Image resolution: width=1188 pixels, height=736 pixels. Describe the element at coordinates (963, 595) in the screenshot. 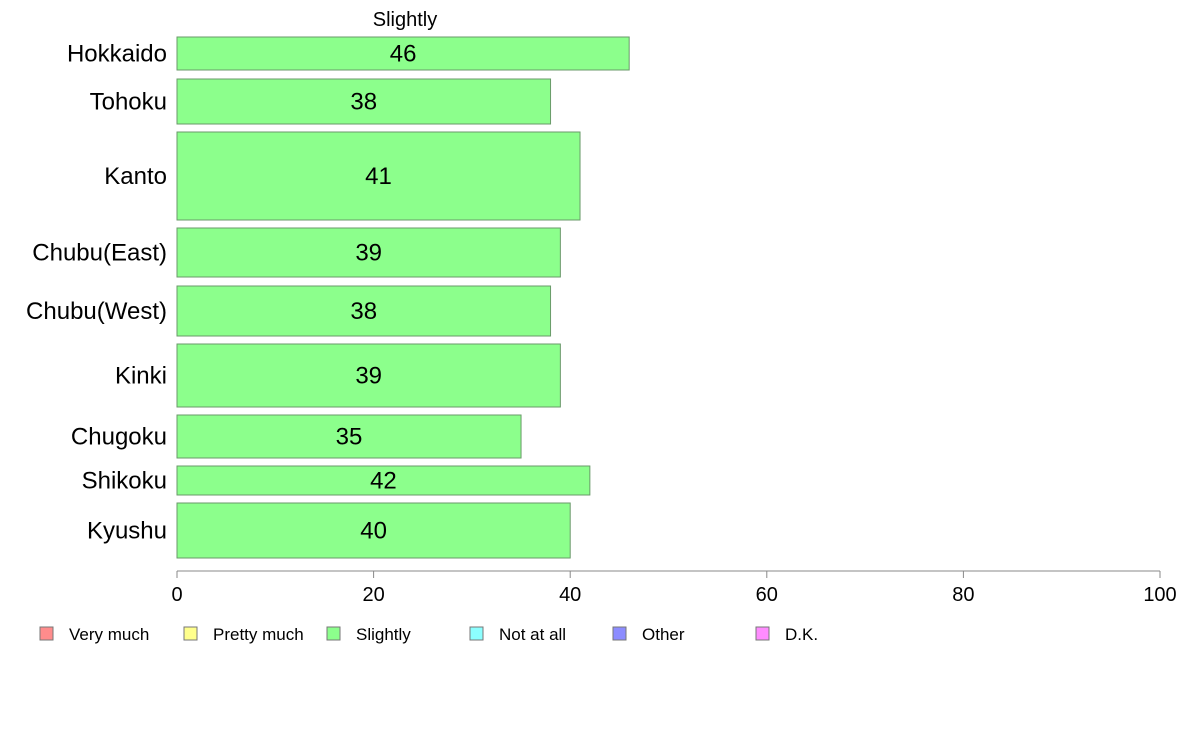

I see `x-tick-label: 80` at that location.